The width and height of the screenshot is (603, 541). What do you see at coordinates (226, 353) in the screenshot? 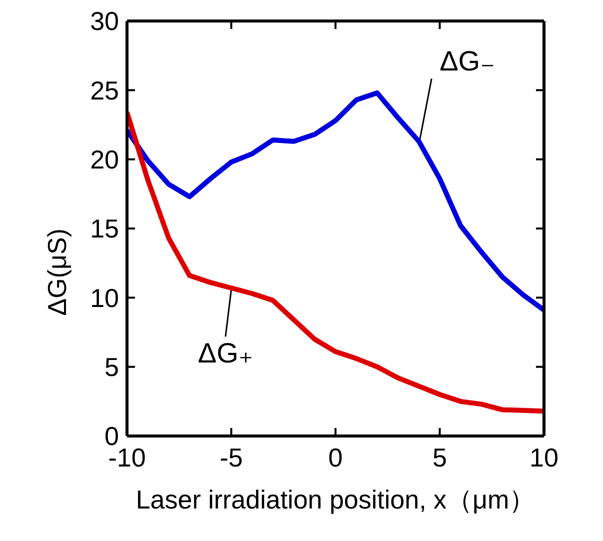
I see `series-label: ΔG₊` at bounding box center [226, 353].